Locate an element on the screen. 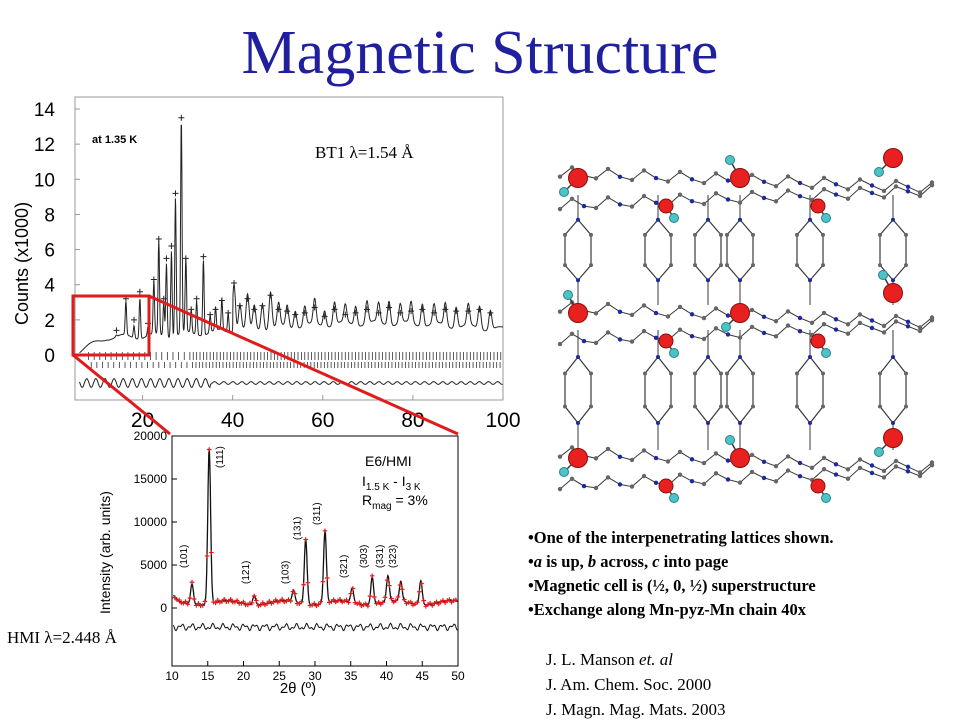  hmi-fit-line is located at coordinates (315, 527).